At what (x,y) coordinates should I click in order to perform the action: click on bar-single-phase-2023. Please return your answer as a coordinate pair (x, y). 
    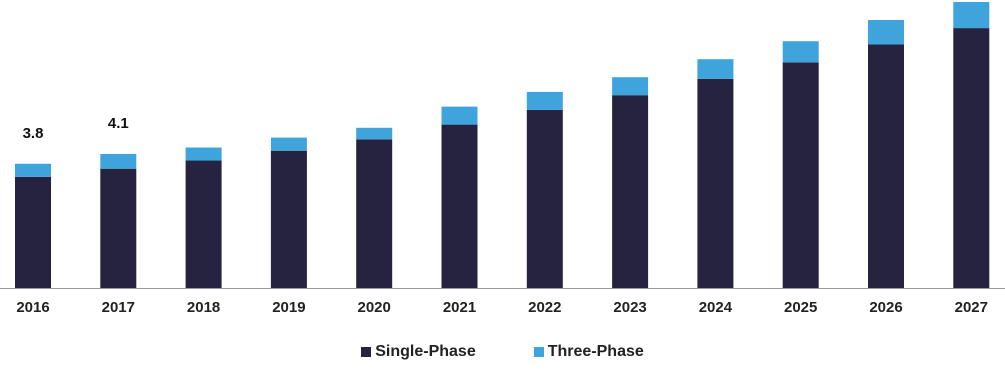
    Looking at the image, I should click on (630, 191).